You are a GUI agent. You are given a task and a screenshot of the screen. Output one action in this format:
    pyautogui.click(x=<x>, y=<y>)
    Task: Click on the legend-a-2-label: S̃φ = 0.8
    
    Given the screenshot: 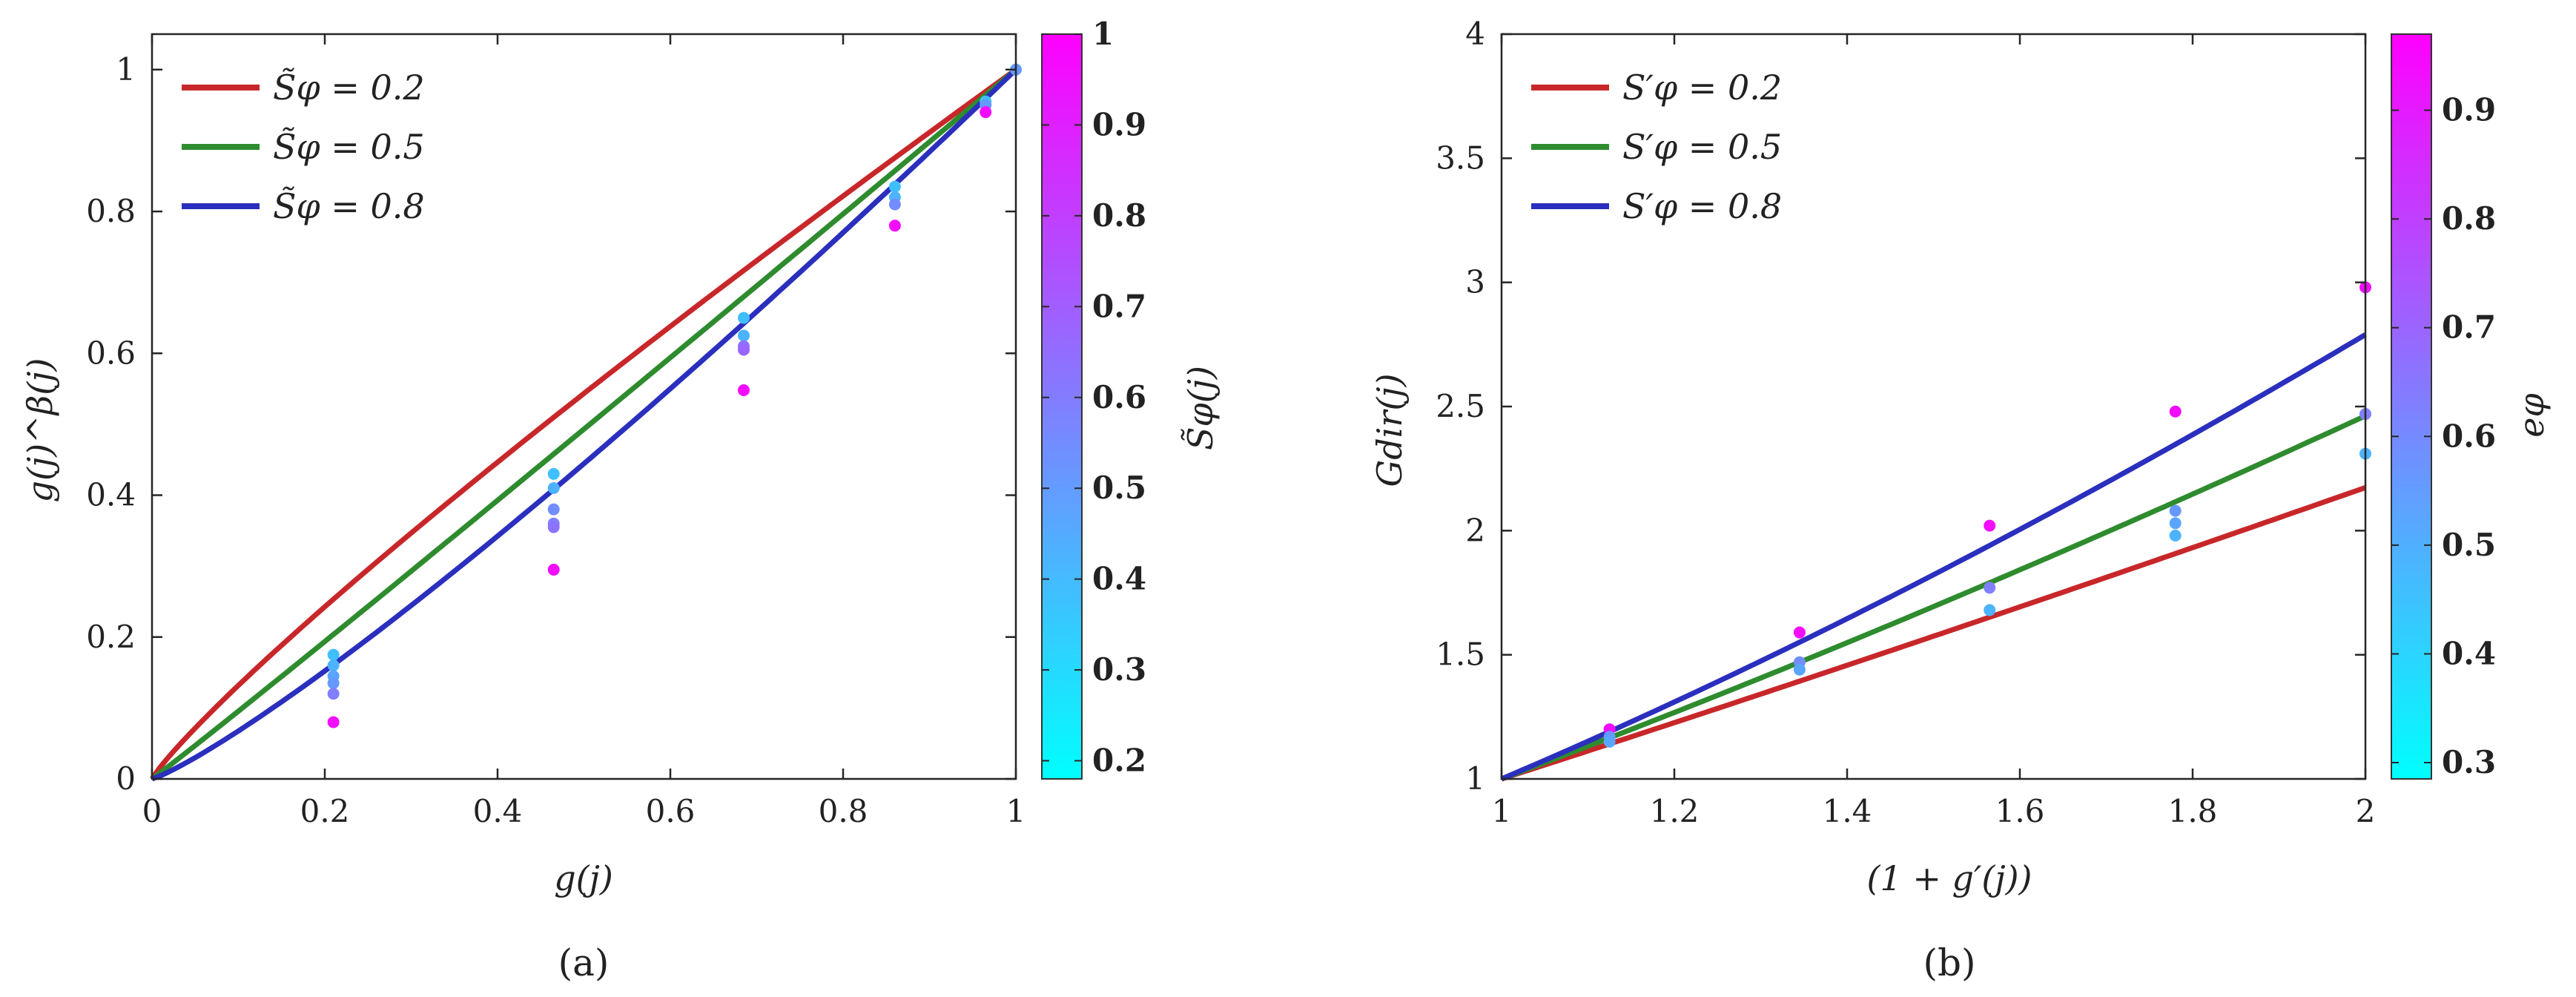 What is the action you would take?
    pyautogui.click(x=349, y=206)
    